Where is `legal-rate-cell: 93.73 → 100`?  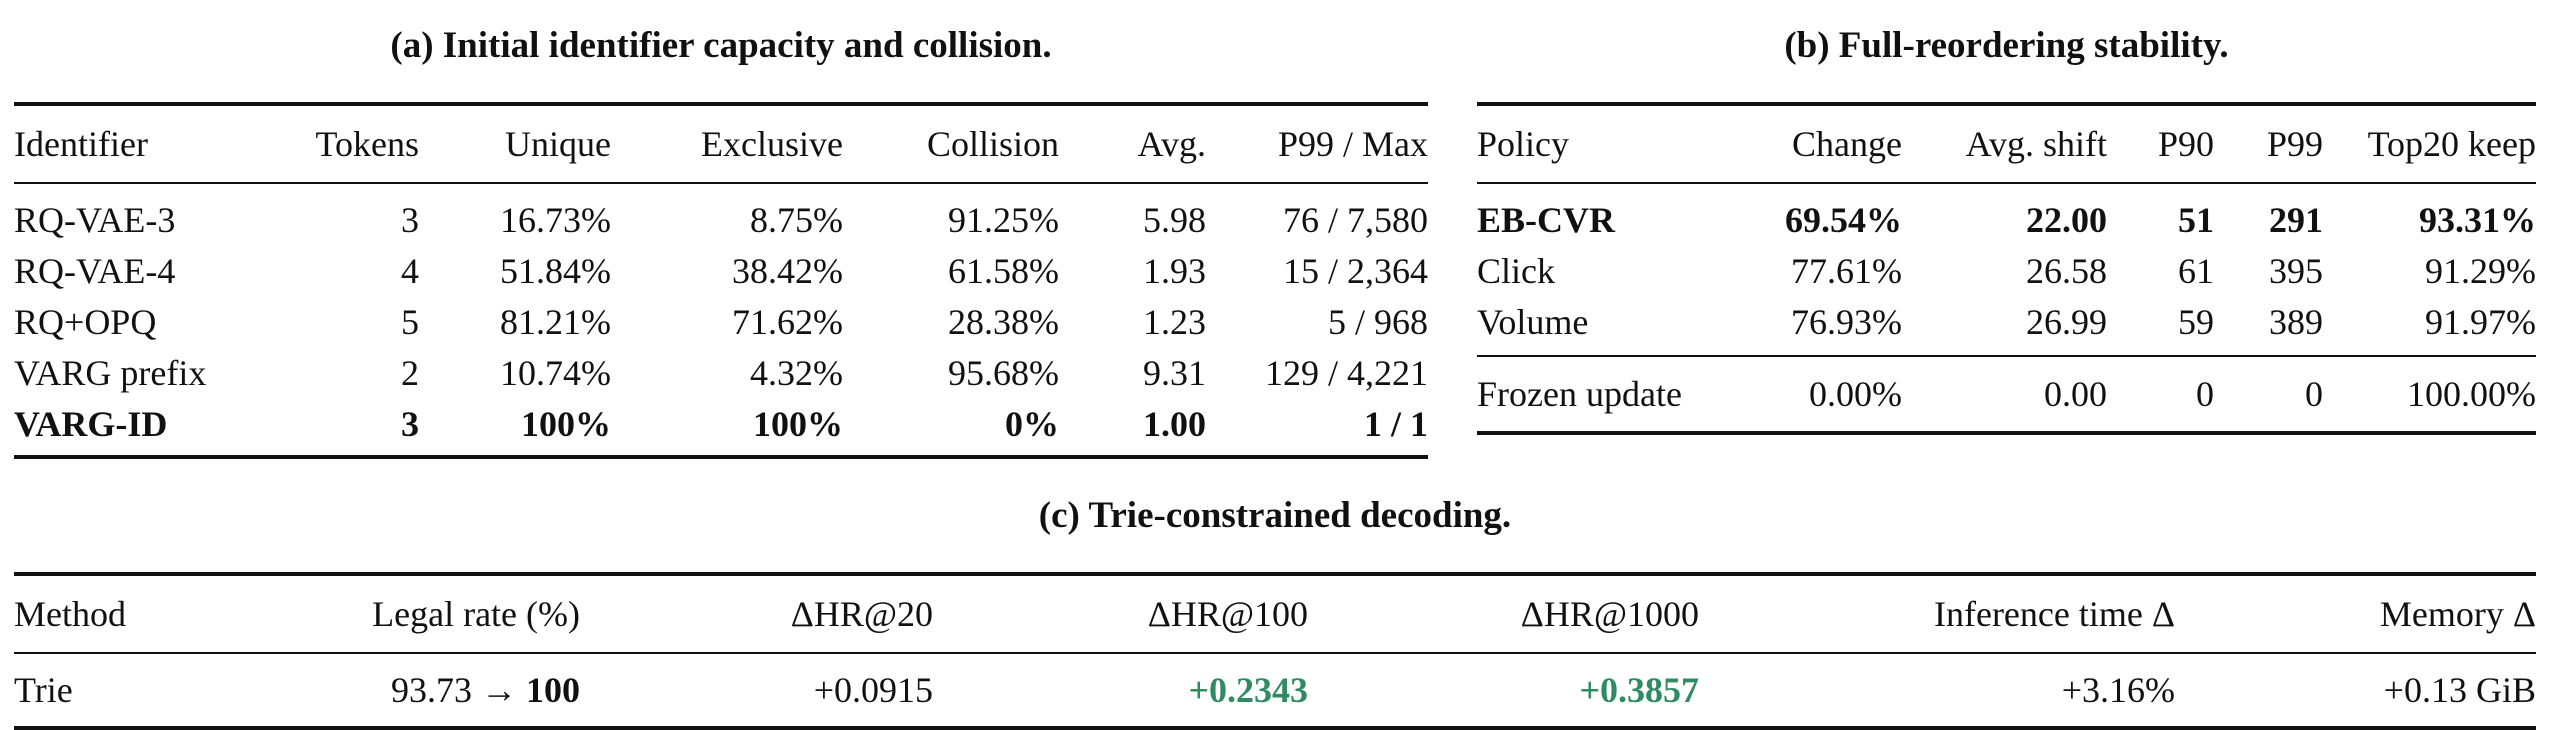 legal-rate-cell: 93.73 → 100 is located at coordinates (412, 690).